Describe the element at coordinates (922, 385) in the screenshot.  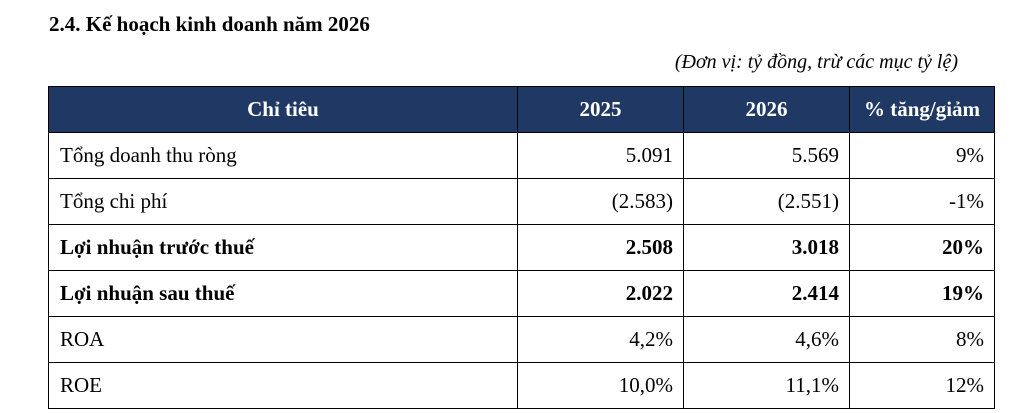
I see `value-change: 12%` at that location.